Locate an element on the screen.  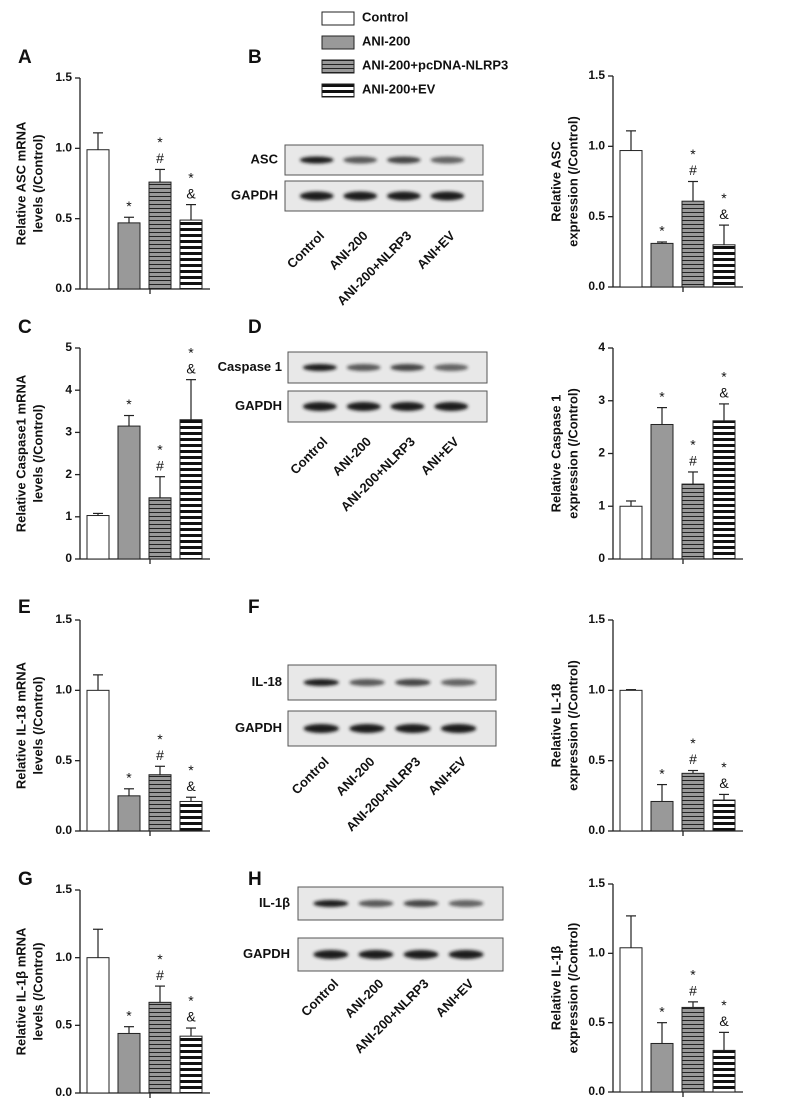
y-tick-label: 1 is located at coordinates (601, 505).